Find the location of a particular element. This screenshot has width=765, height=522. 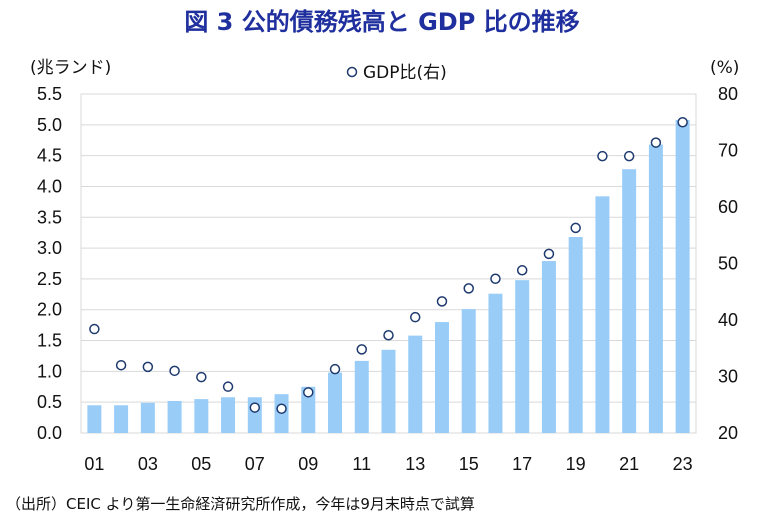

x-tick-label: 07 is located at coordinates (255, 464).